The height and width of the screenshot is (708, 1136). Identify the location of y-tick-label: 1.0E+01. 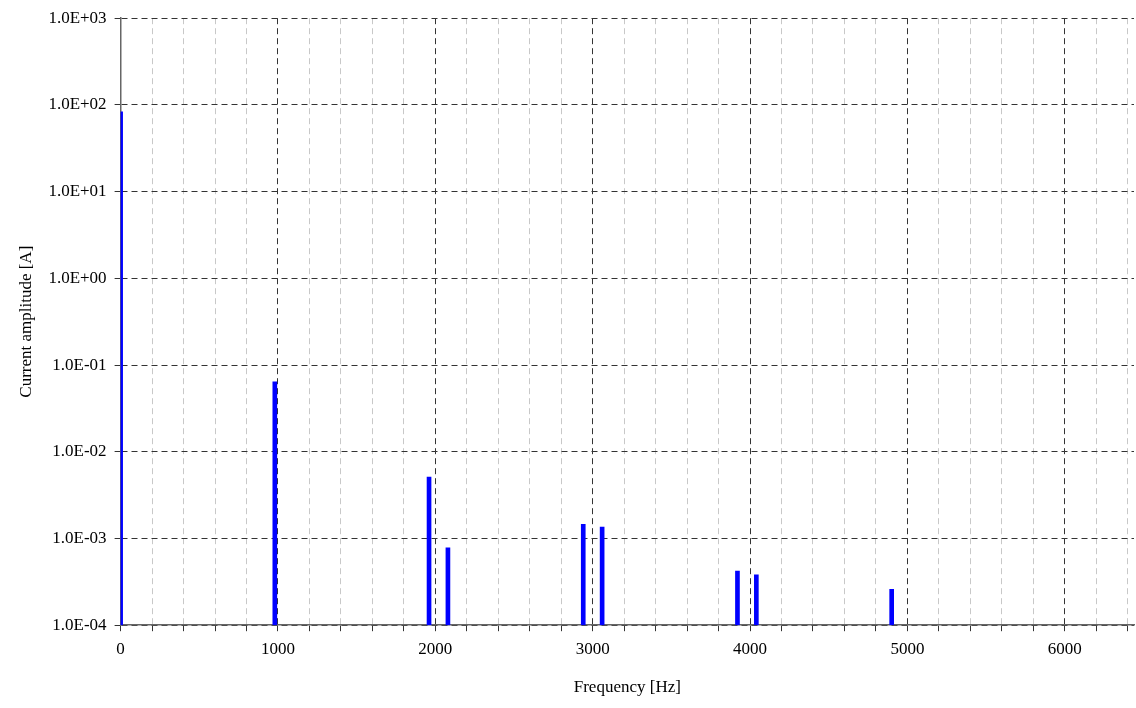
(77, 191).